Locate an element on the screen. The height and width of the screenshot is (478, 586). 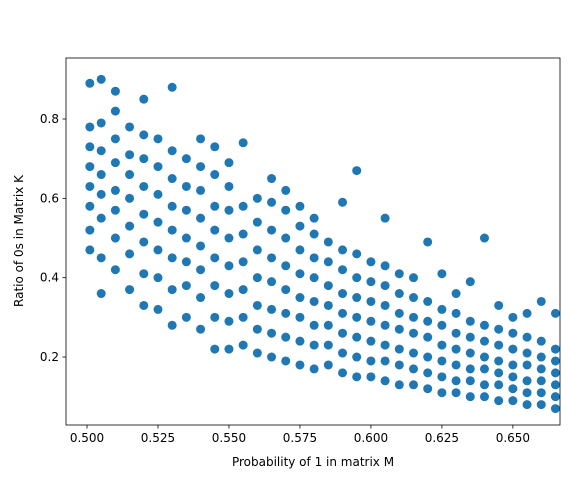
y-axis-label: Ratio of 0s in Matrix K is located at coordinates (19, 240).